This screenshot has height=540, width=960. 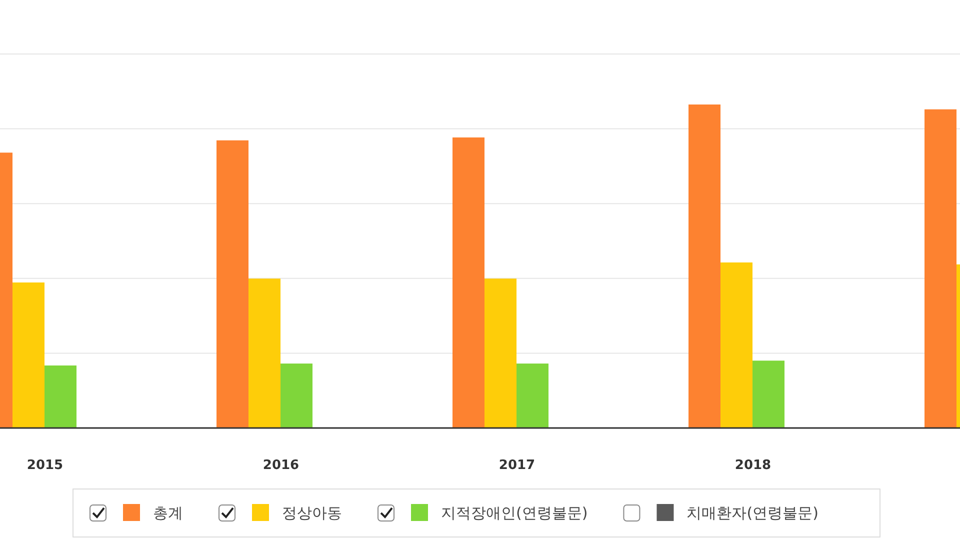 What do you see at coordinates (517, 465) in the screenshot?
I see `x-tick-label: 2017` at bounding box center [517, 465].